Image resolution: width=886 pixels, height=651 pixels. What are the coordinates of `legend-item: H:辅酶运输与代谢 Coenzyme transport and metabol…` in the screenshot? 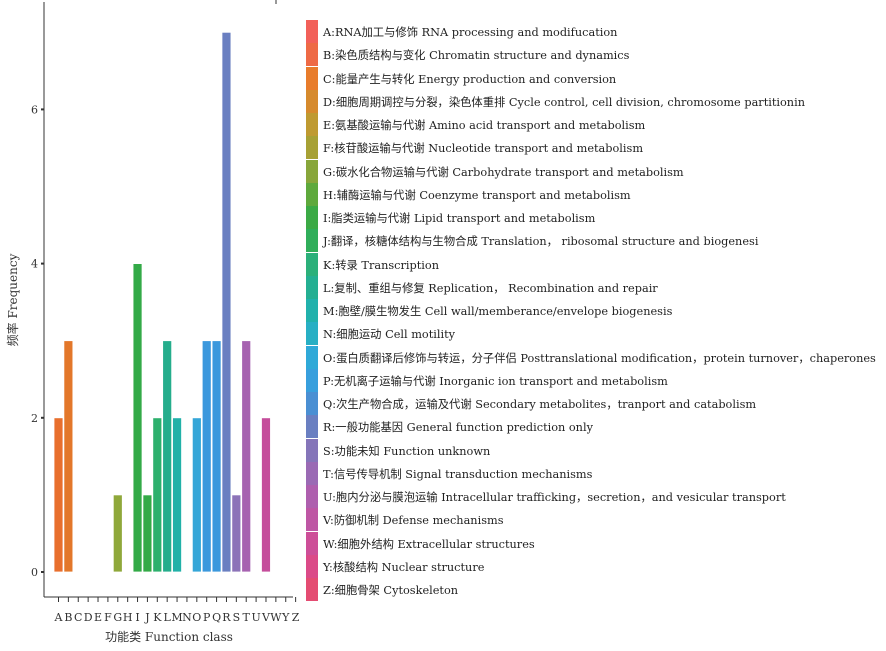 It's located at (595, 194).